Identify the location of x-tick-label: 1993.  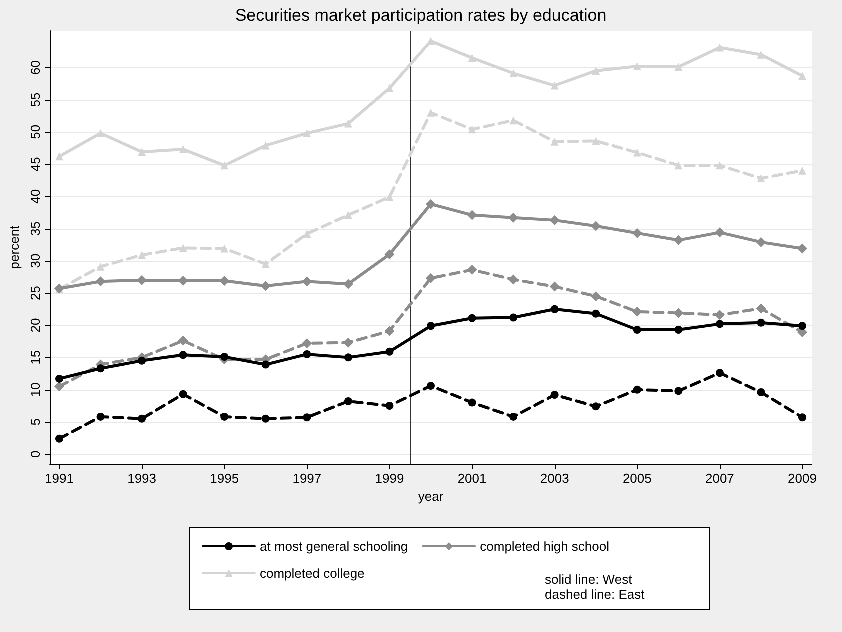
(142, 478).